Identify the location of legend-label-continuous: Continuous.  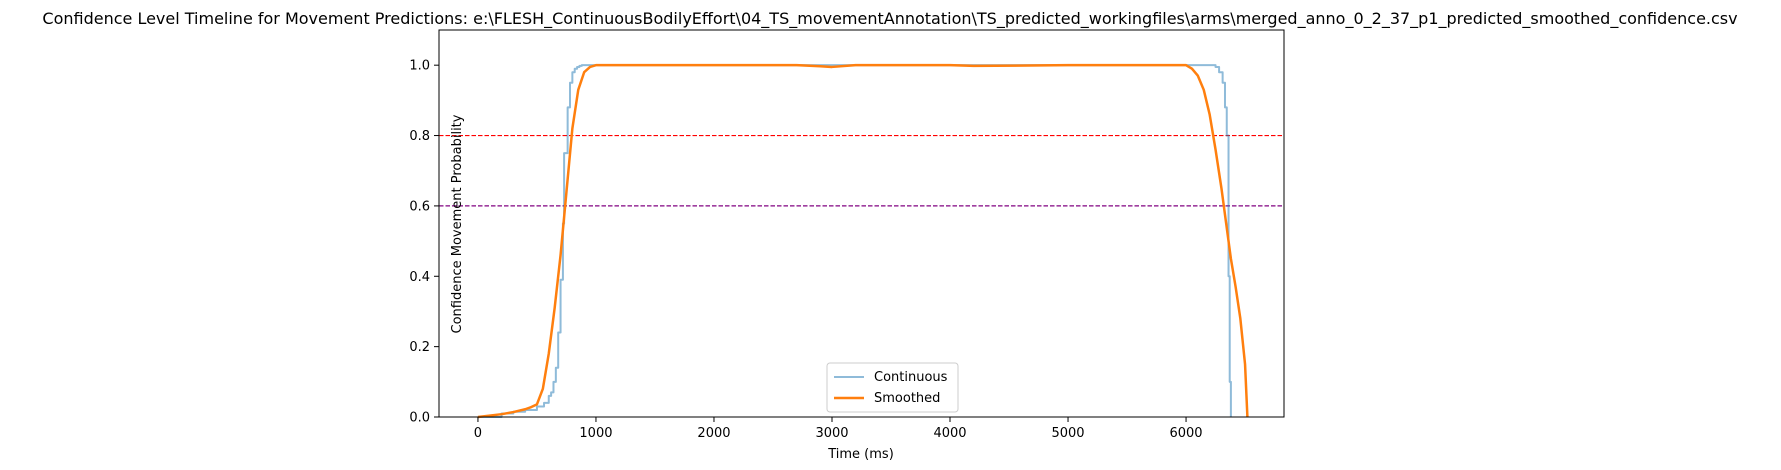
(911, 377).